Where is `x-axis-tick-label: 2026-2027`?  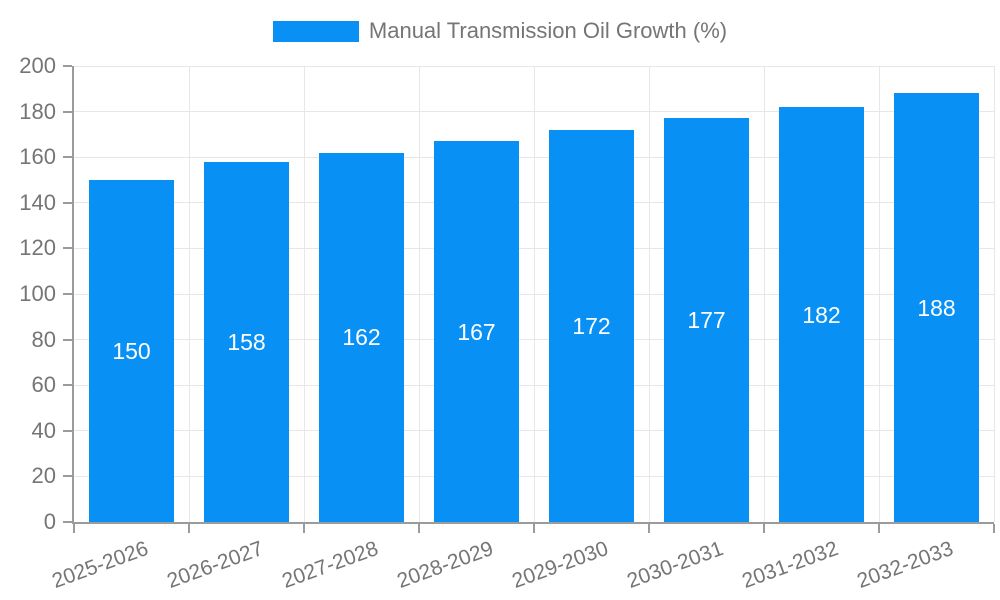
x-axis-tick-label: 2026-2027 is located at coordinates (215, 565).